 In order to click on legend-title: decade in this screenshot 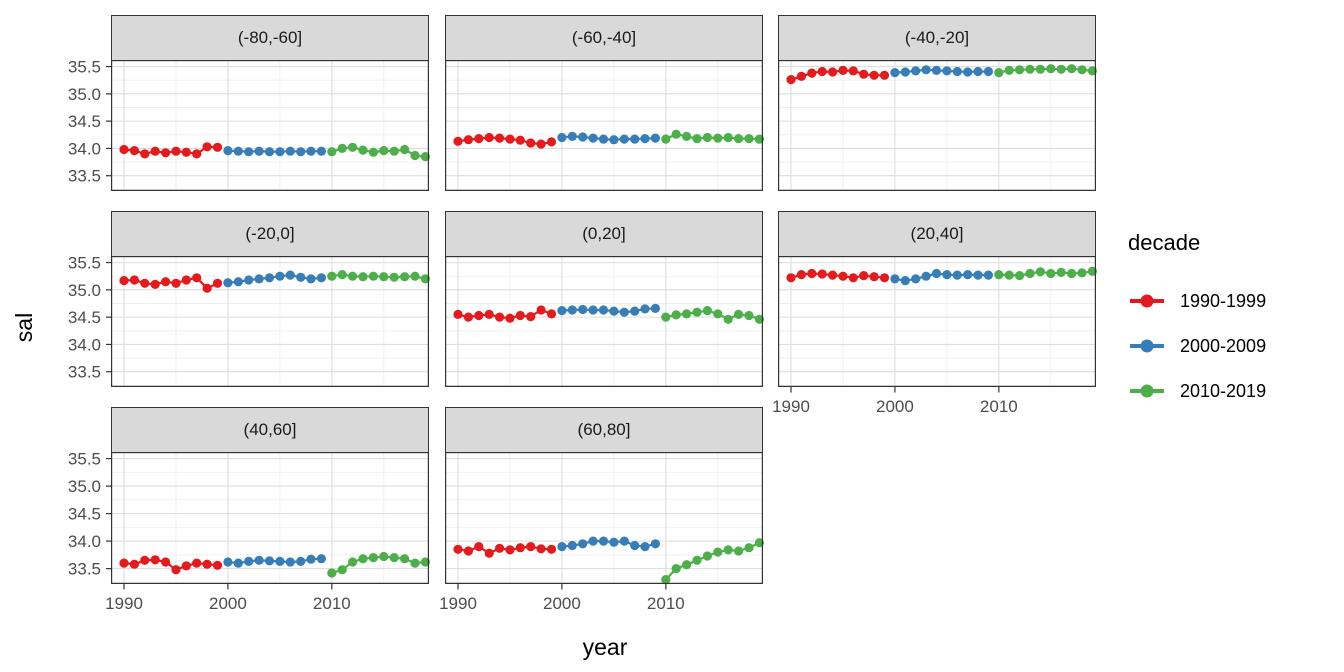, I will do `click(1164, 242)`.